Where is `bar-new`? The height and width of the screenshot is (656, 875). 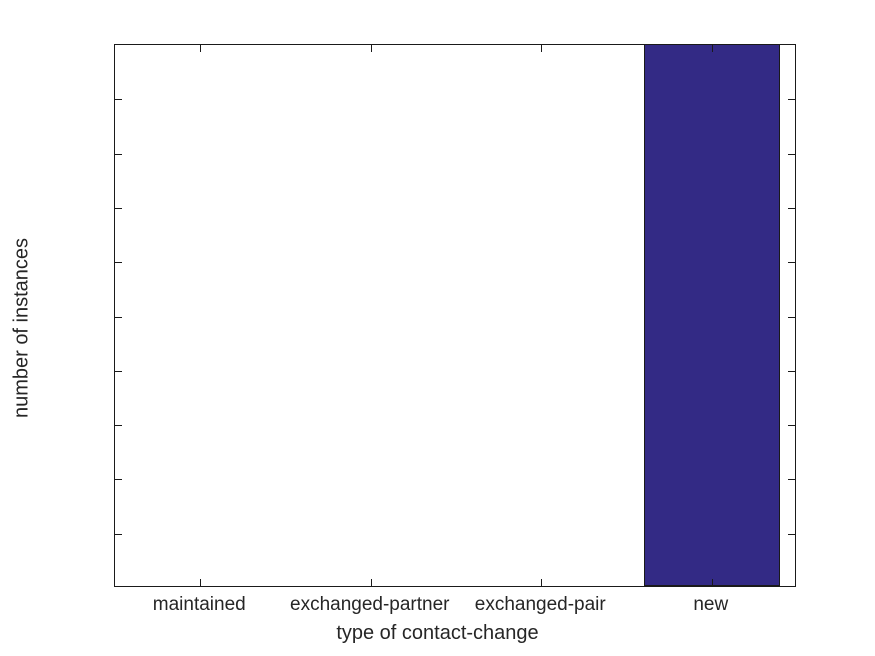 bar-new is located at coordinates (711, 315).